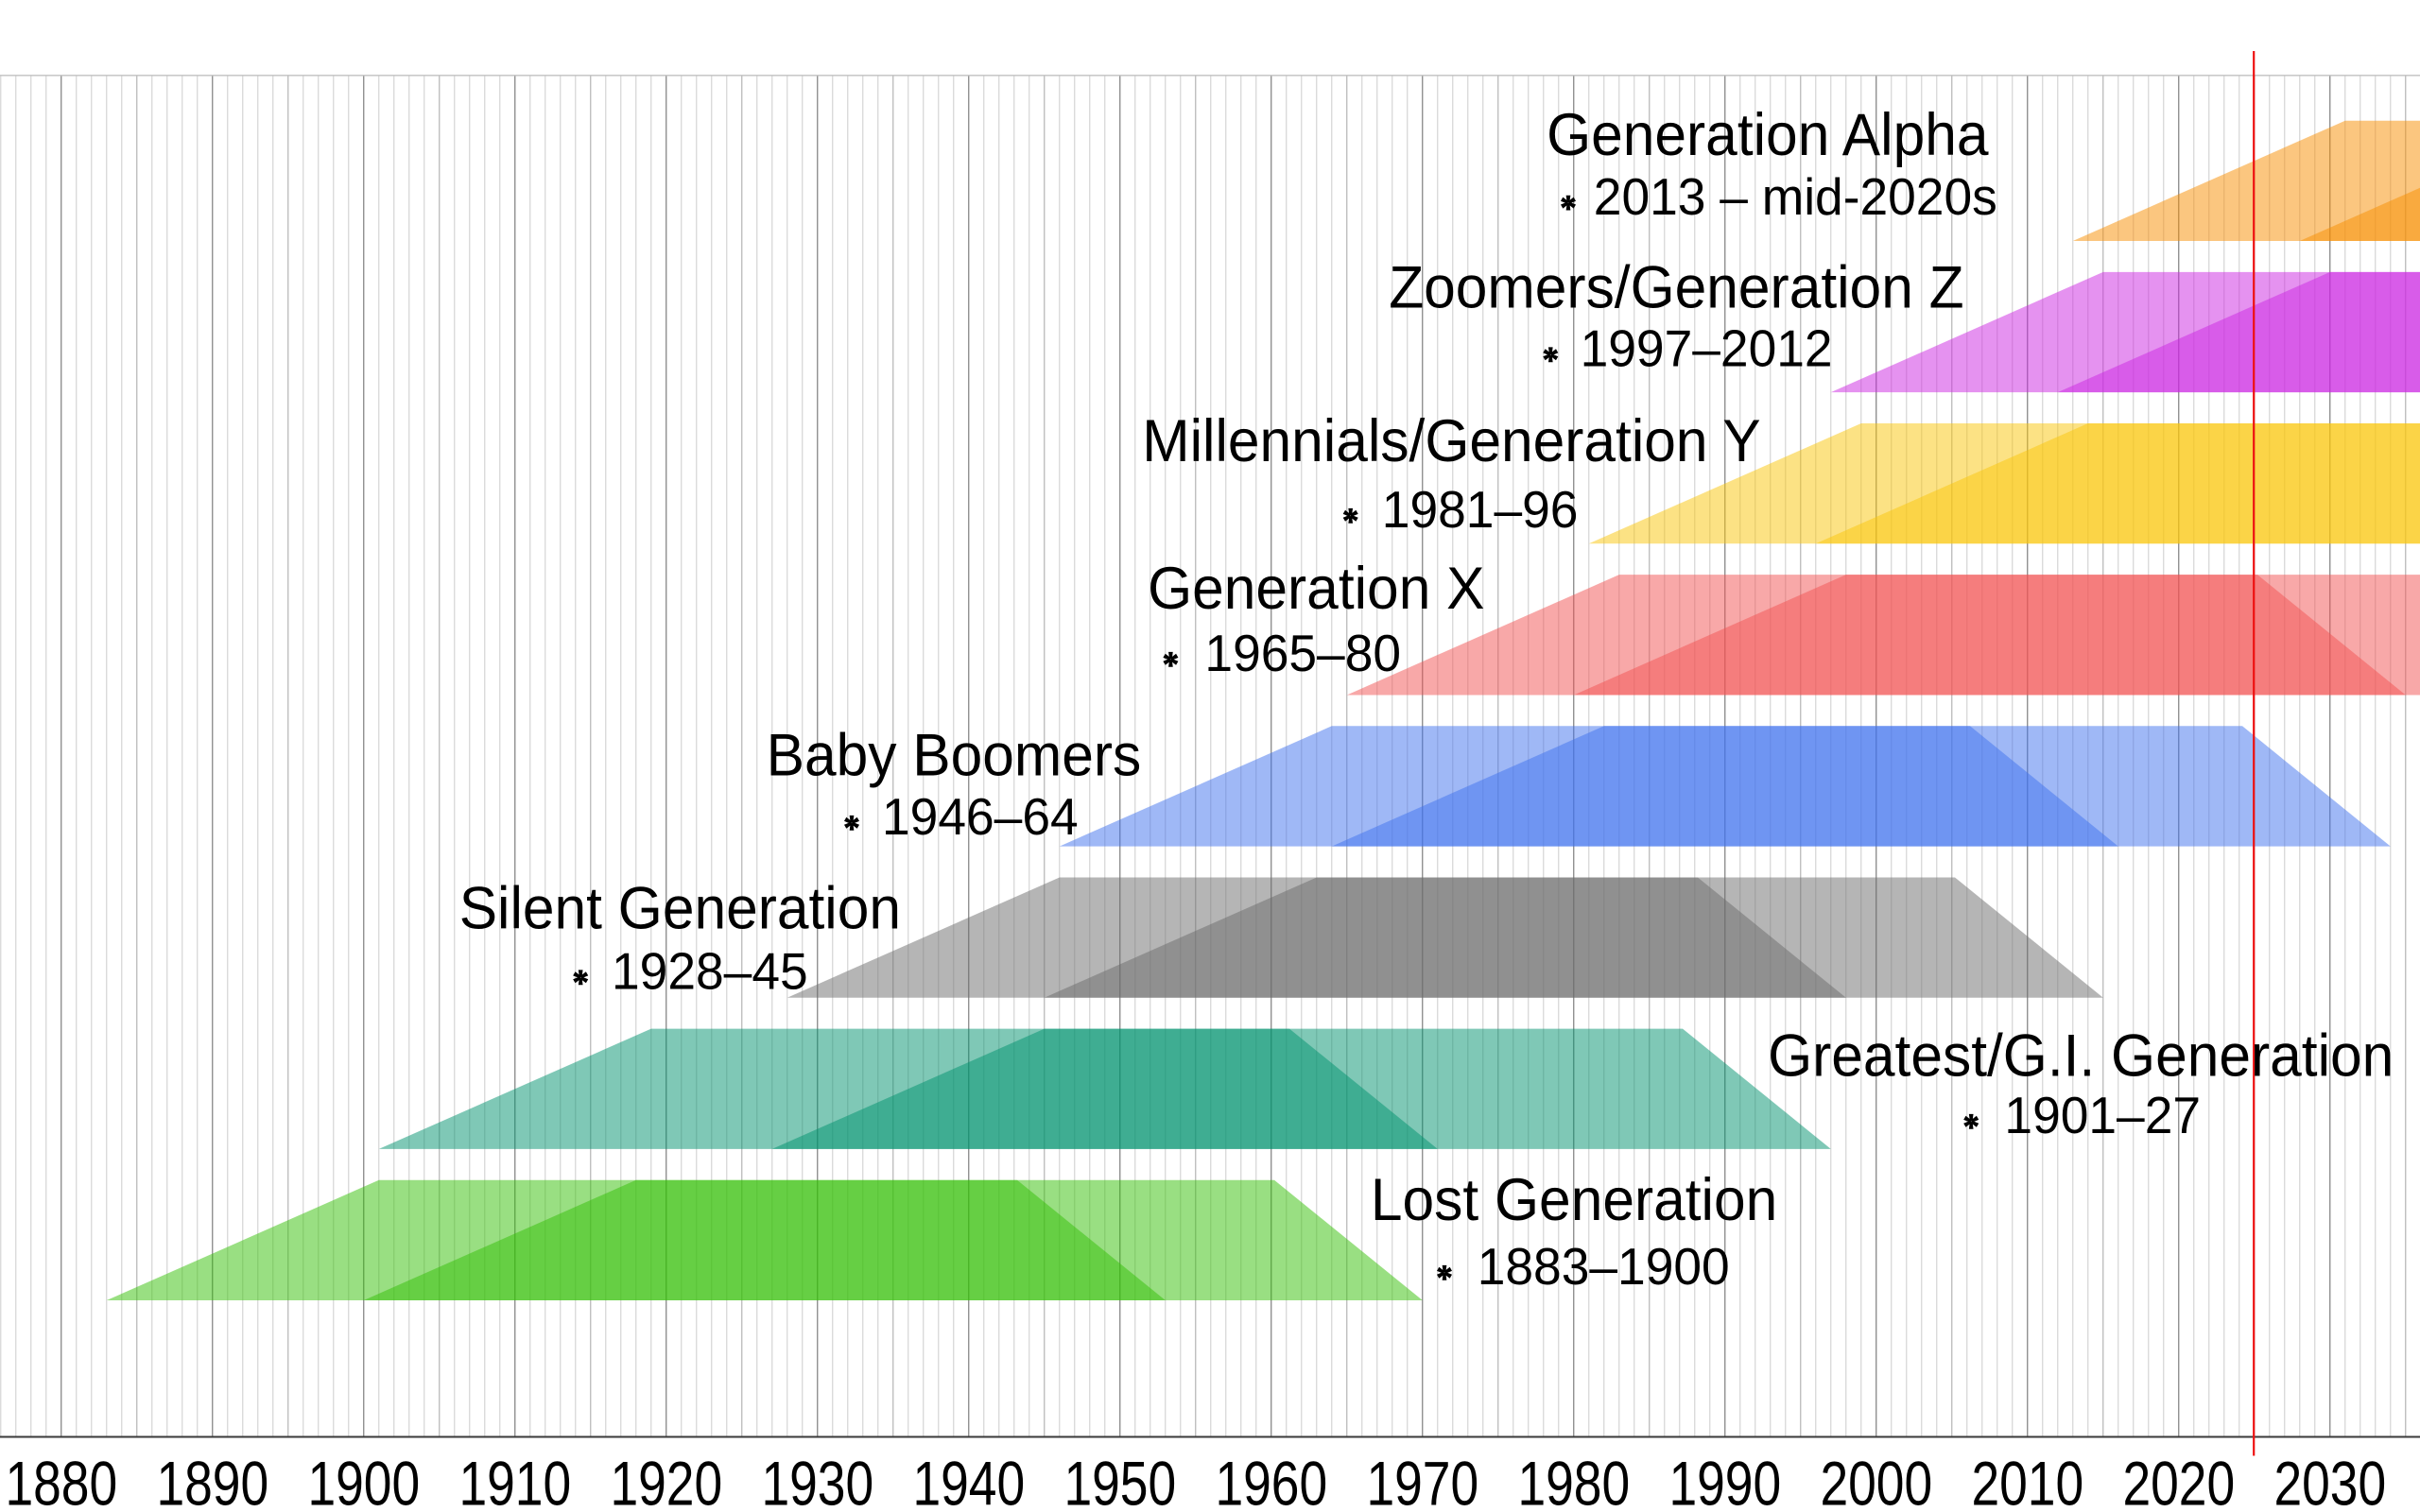 This screenshot has width=2420, height=1512. Describe the element at coordinates (2178, 1480) in the screenshot. I see `svg-text: 2020` at that location.